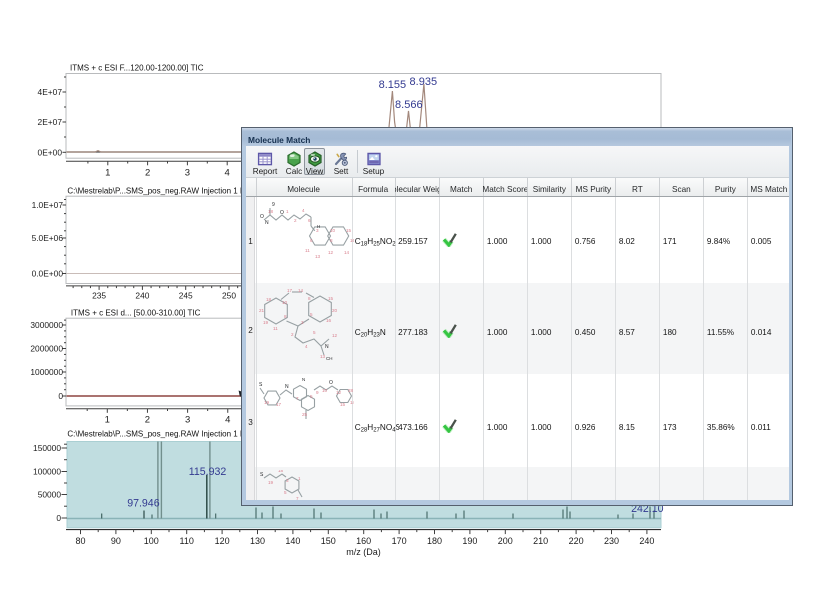 The height and width of the screenshot is (615, 815). Describe the element at coordinates (335, 310) in the screenshot. I see `svg-text: 20` at that location.